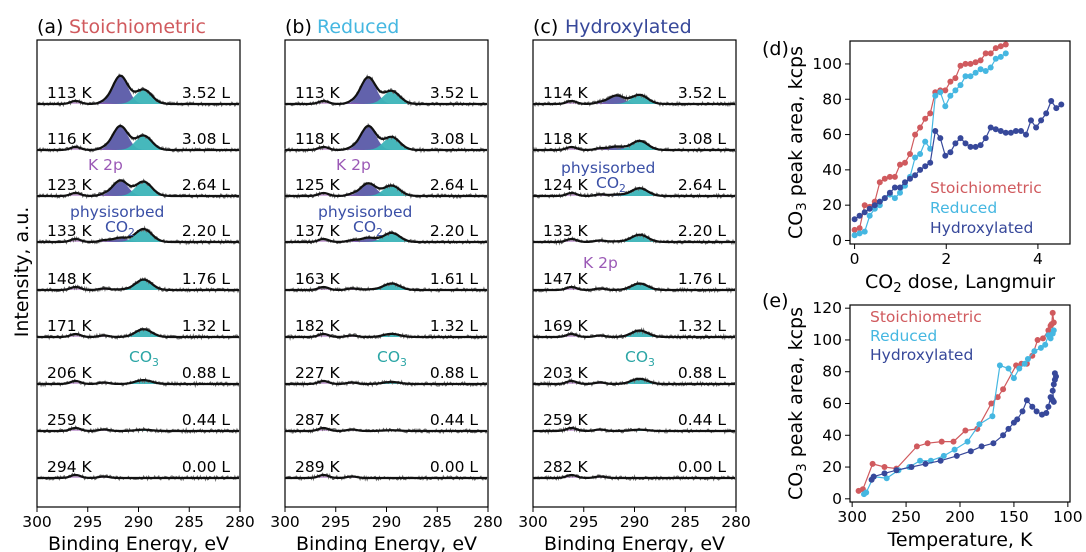 The image size is (1086, 552). I want to click on k2p-annotation: K 2p, so click(353, 165).